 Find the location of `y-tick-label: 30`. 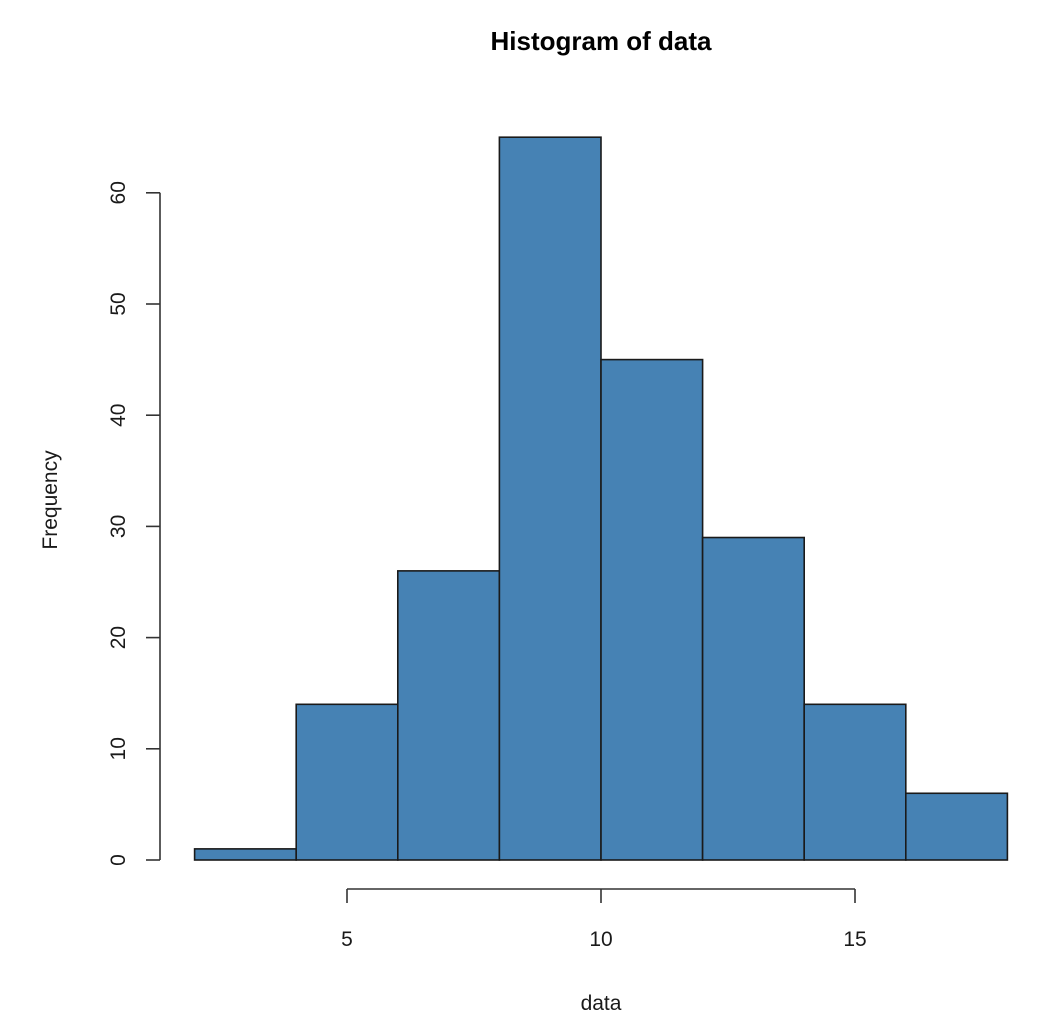

y-tick-label: 30 is located at coordinates (118, 526).